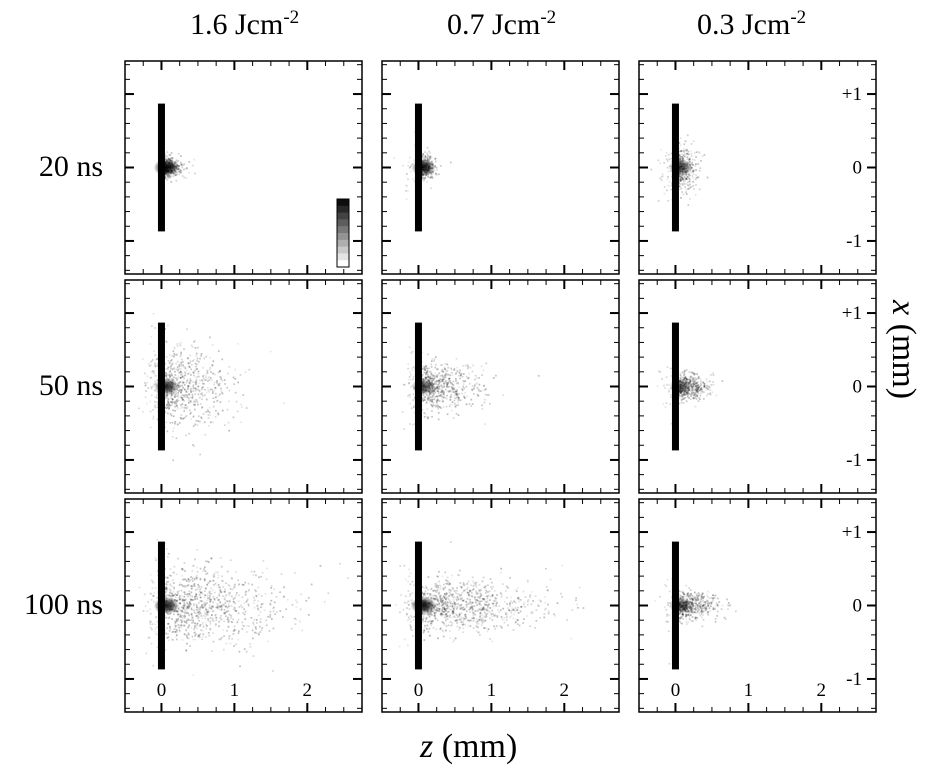 The width and height of the screenshot is (950, 776). I want to click on plume-scatter, so click(470, 385).